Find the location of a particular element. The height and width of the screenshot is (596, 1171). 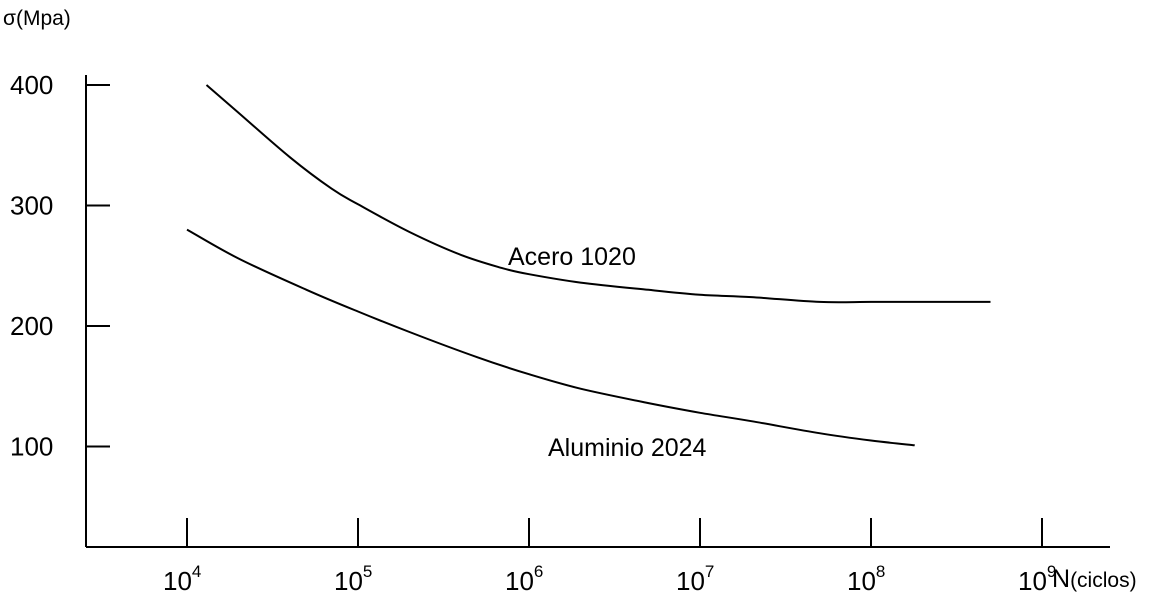

series-label: Acero 1020 is located at coordinates (572, 257).